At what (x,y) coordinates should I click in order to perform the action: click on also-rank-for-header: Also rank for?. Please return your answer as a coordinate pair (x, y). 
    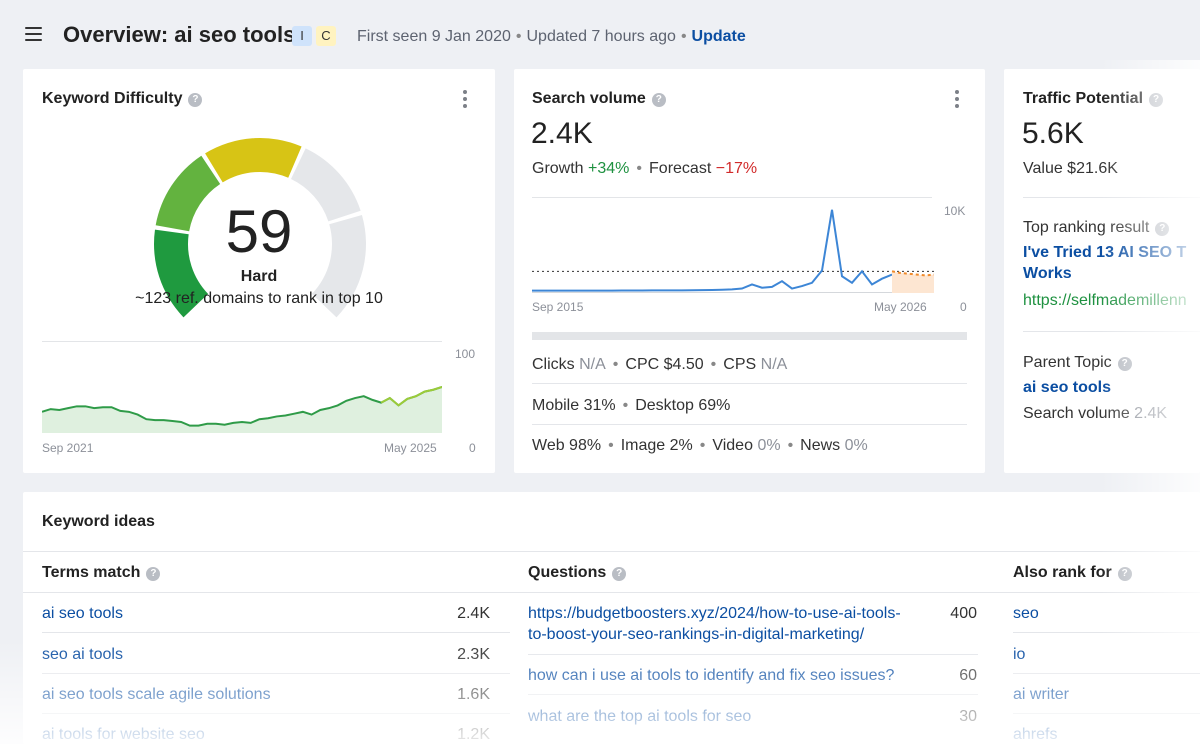
    Looking at the image, I should click on (1072, 573).